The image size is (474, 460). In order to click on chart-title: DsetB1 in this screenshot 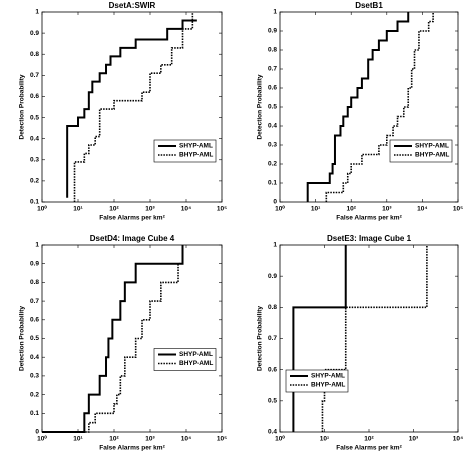, I will do `click(369, 5)`.